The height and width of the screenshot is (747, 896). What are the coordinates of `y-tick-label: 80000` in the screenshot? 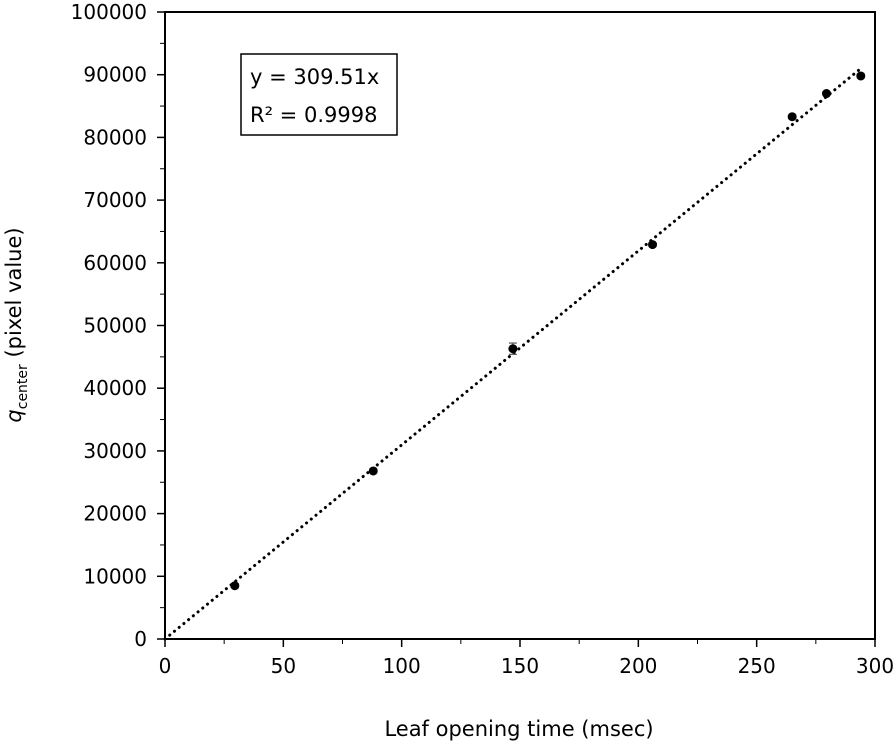 It's located at (115, 137).